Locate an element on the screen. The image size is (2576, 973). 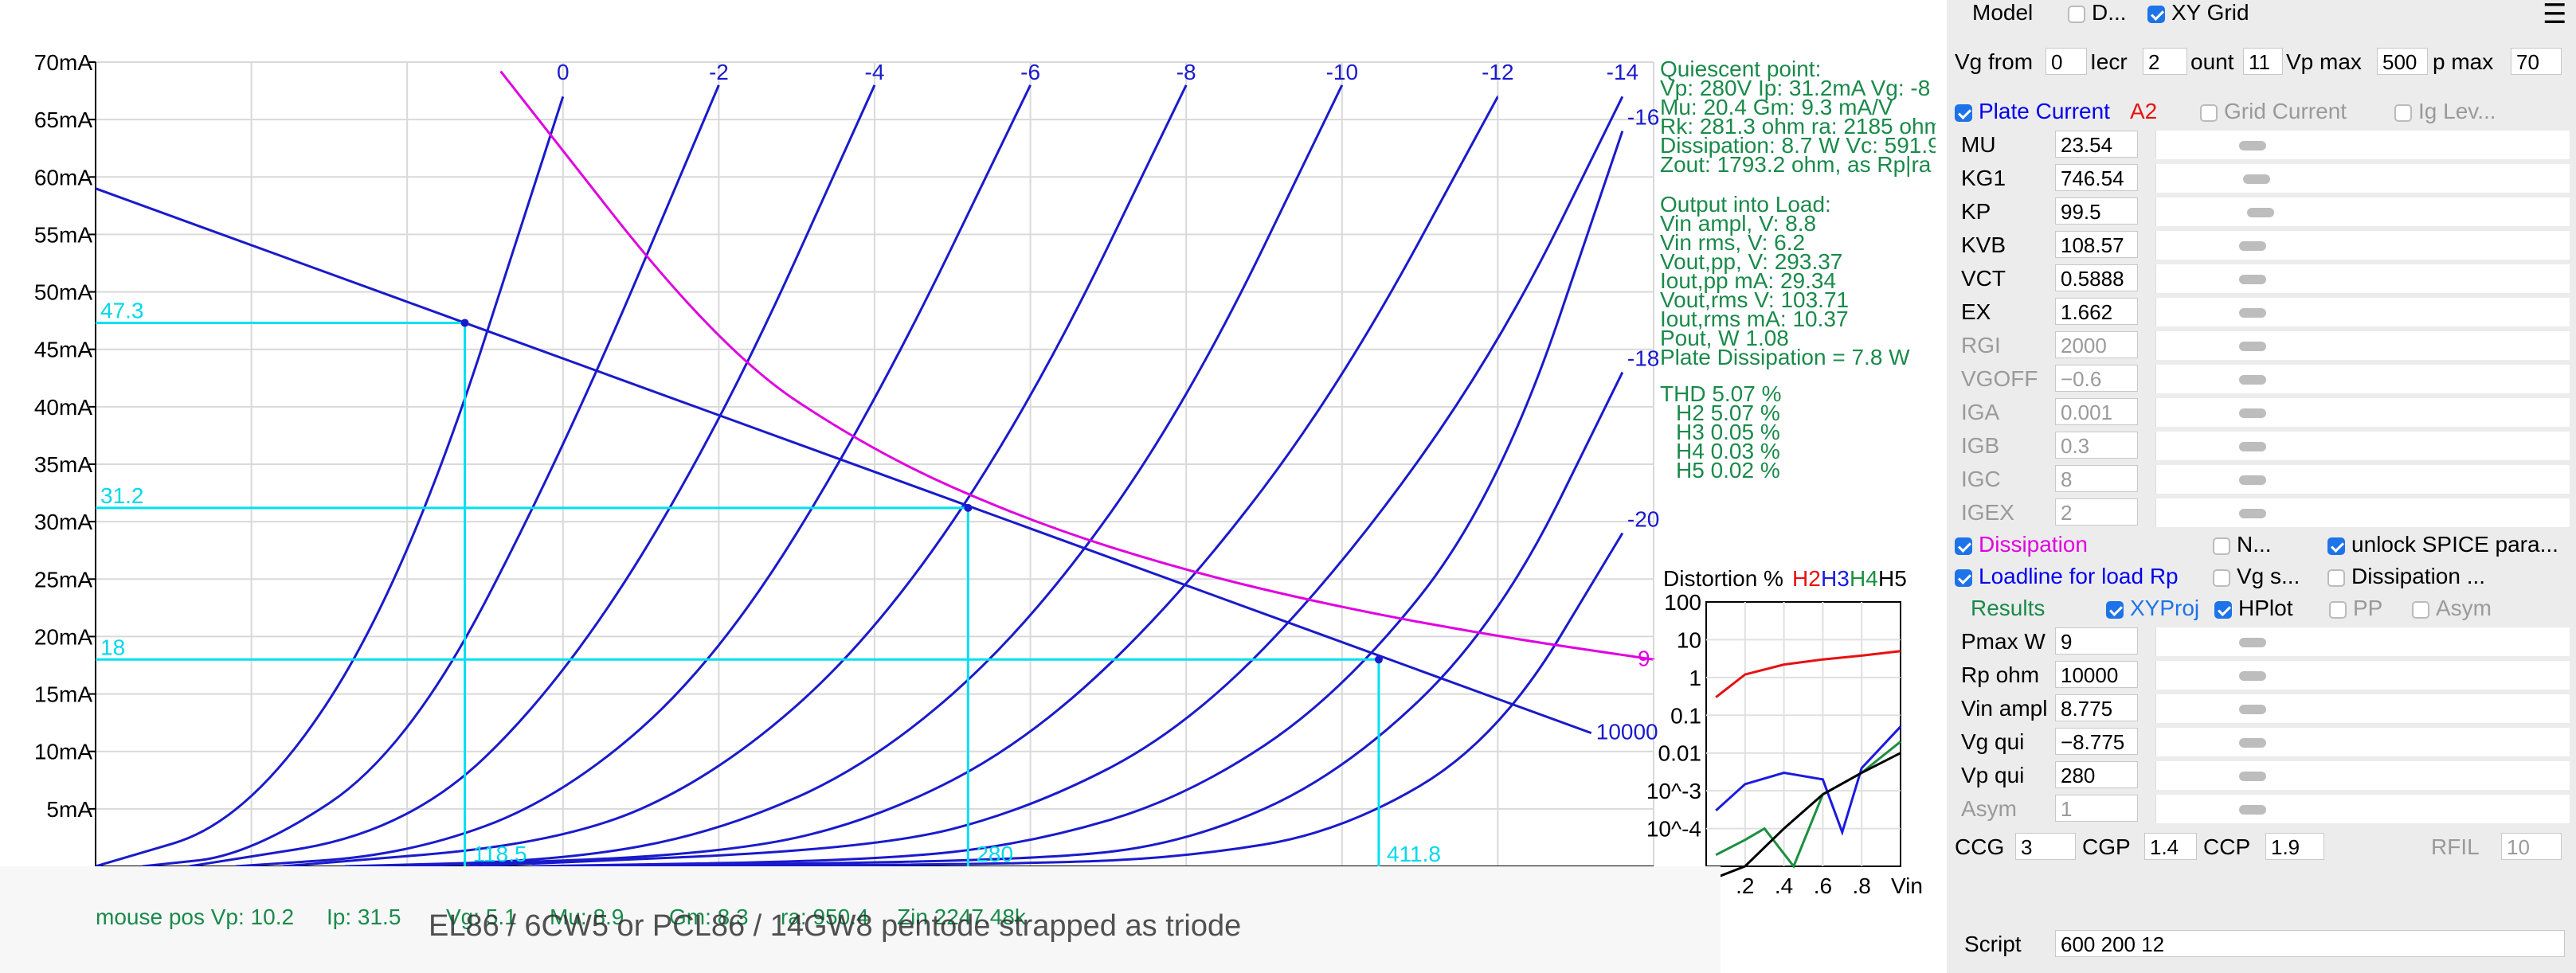
plate-current-checkbox: Plate Current is located at coordinates (2032, 111).